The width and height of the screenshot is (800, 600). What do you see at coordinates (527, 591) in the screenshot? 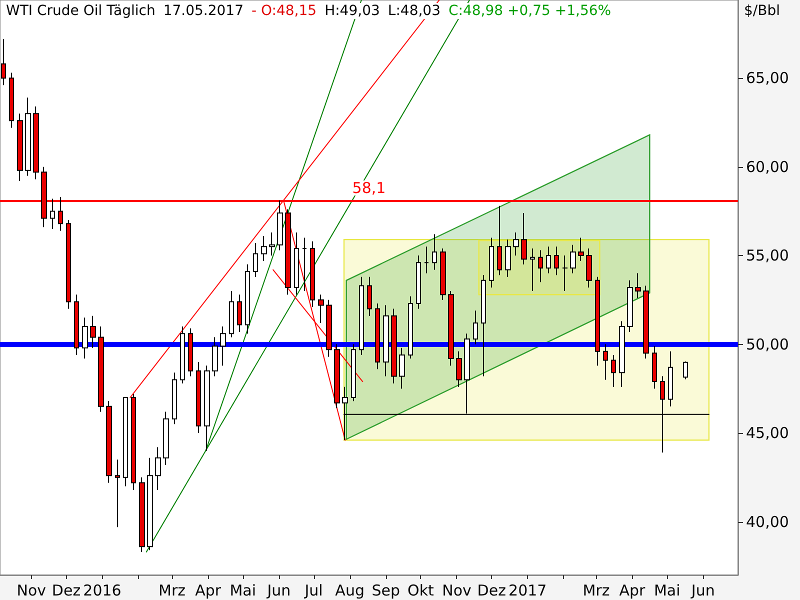
I see `x-tick-label: 2017` at bounding box center [527, 591].